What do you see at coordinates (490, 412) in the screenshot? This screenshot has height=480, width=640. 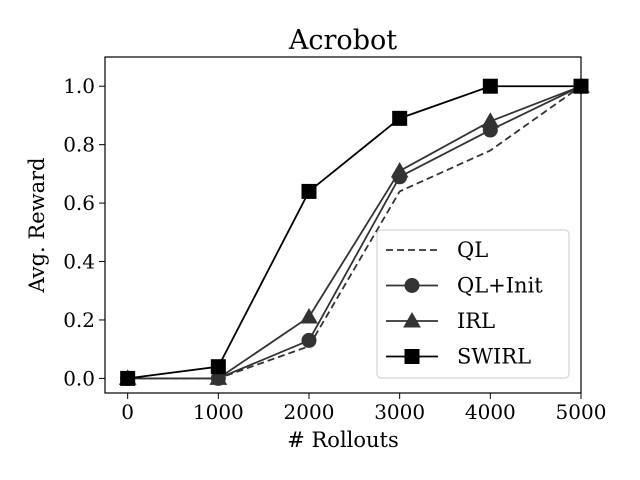 I see `x-tick-label: 4000` at bounding box center [490, 412].